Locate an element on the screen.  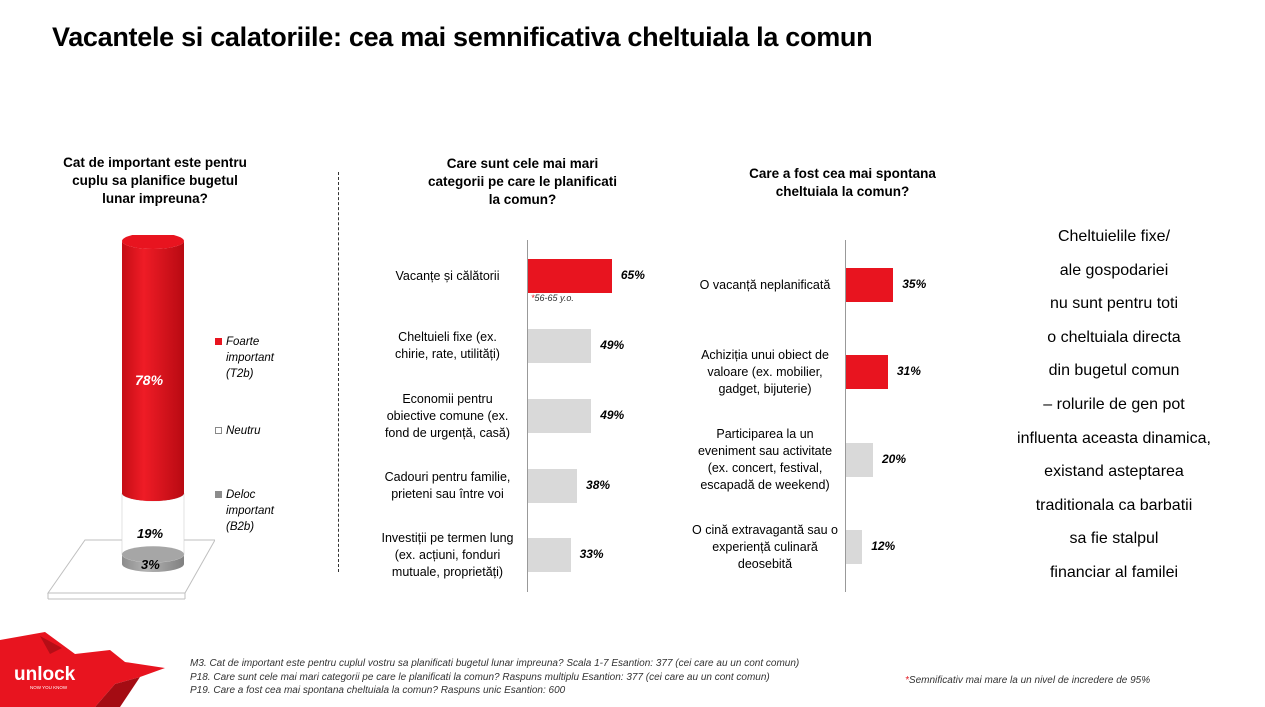
section-divider is located at coordinates (338, 372).